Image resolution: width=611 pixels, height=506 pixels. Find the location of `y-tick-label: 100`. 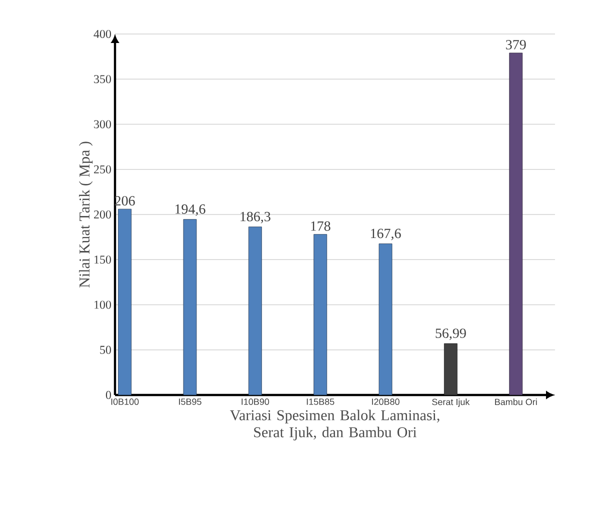

y-tick-label: 100 is located at coordinates (103, 304).